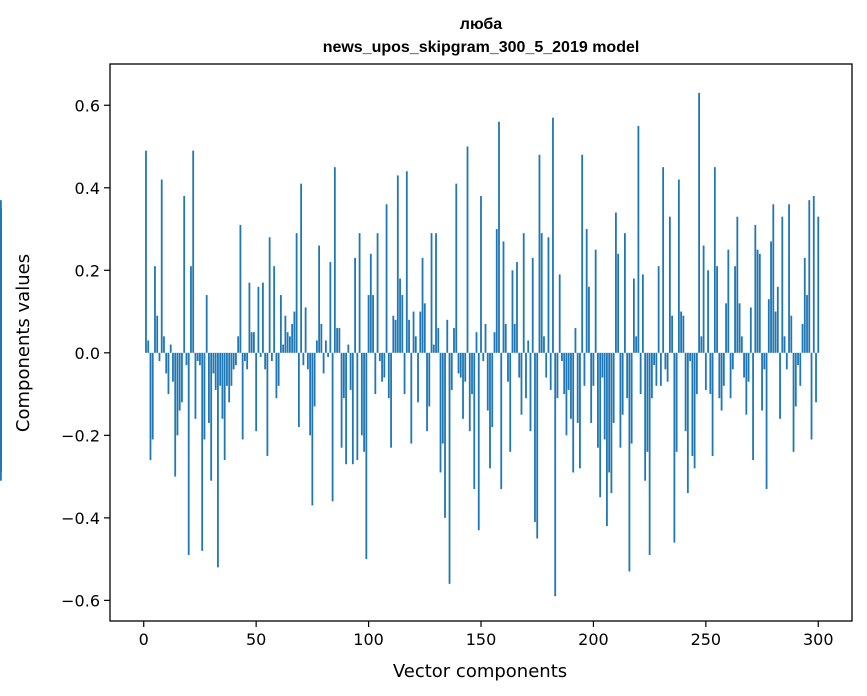  Describe the element at coordinates (481, 639) in the screenshot. I see `x-tick-label: 150` at that location.